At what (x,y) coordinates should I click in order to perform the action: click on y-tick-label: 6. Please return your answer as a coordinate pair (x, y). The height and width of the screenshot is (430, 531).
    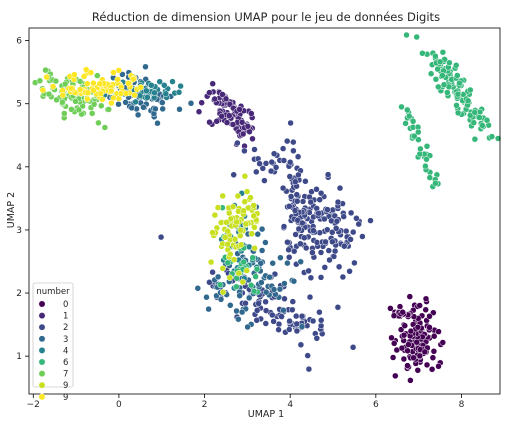
    Looking at the image, I should click on (19, 42).